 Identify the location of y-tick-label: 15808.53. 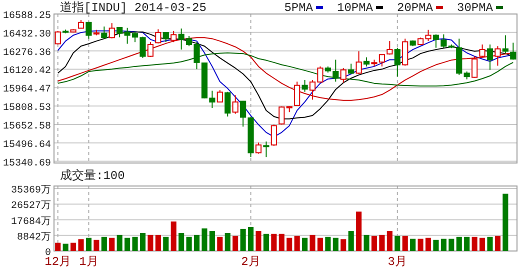
(26, 108).